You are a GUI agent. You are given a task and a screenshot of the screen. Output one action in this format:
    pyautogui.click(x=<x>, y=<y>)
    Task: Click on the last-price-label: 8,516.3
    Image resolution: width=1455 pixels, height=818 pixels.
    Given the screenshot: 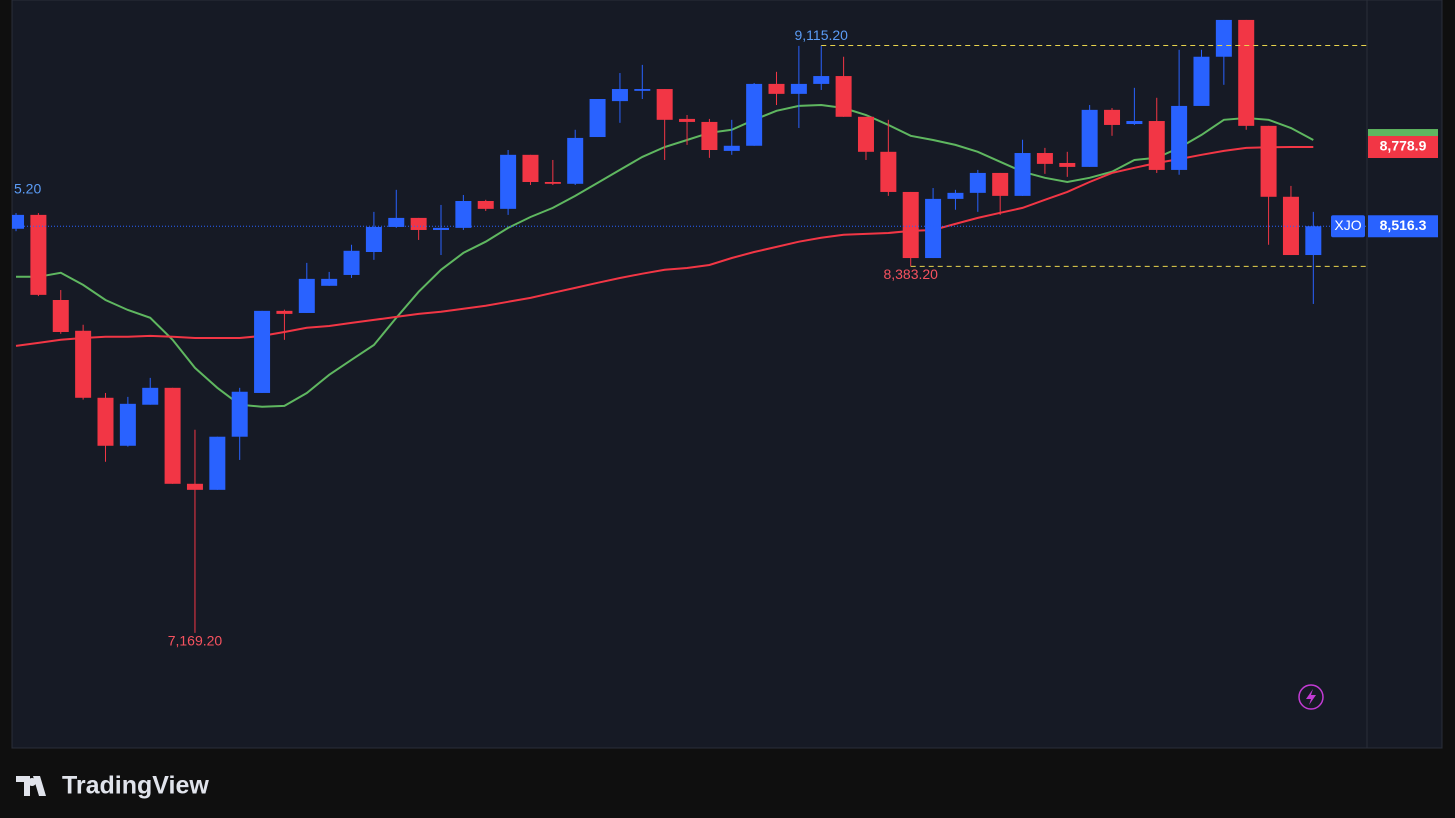 What is the action you would take?
    pyautogui.click(x=1403, y=225)
    